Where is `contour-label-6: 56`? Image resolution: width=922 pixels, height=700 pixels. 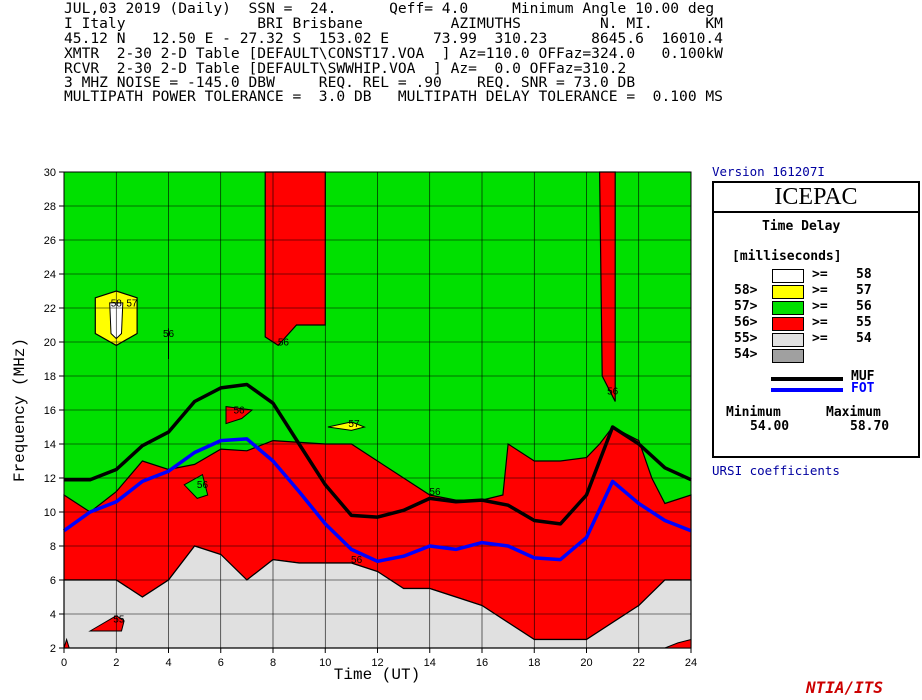
contour-label-6: 56 is located at coordinates (203, 485).